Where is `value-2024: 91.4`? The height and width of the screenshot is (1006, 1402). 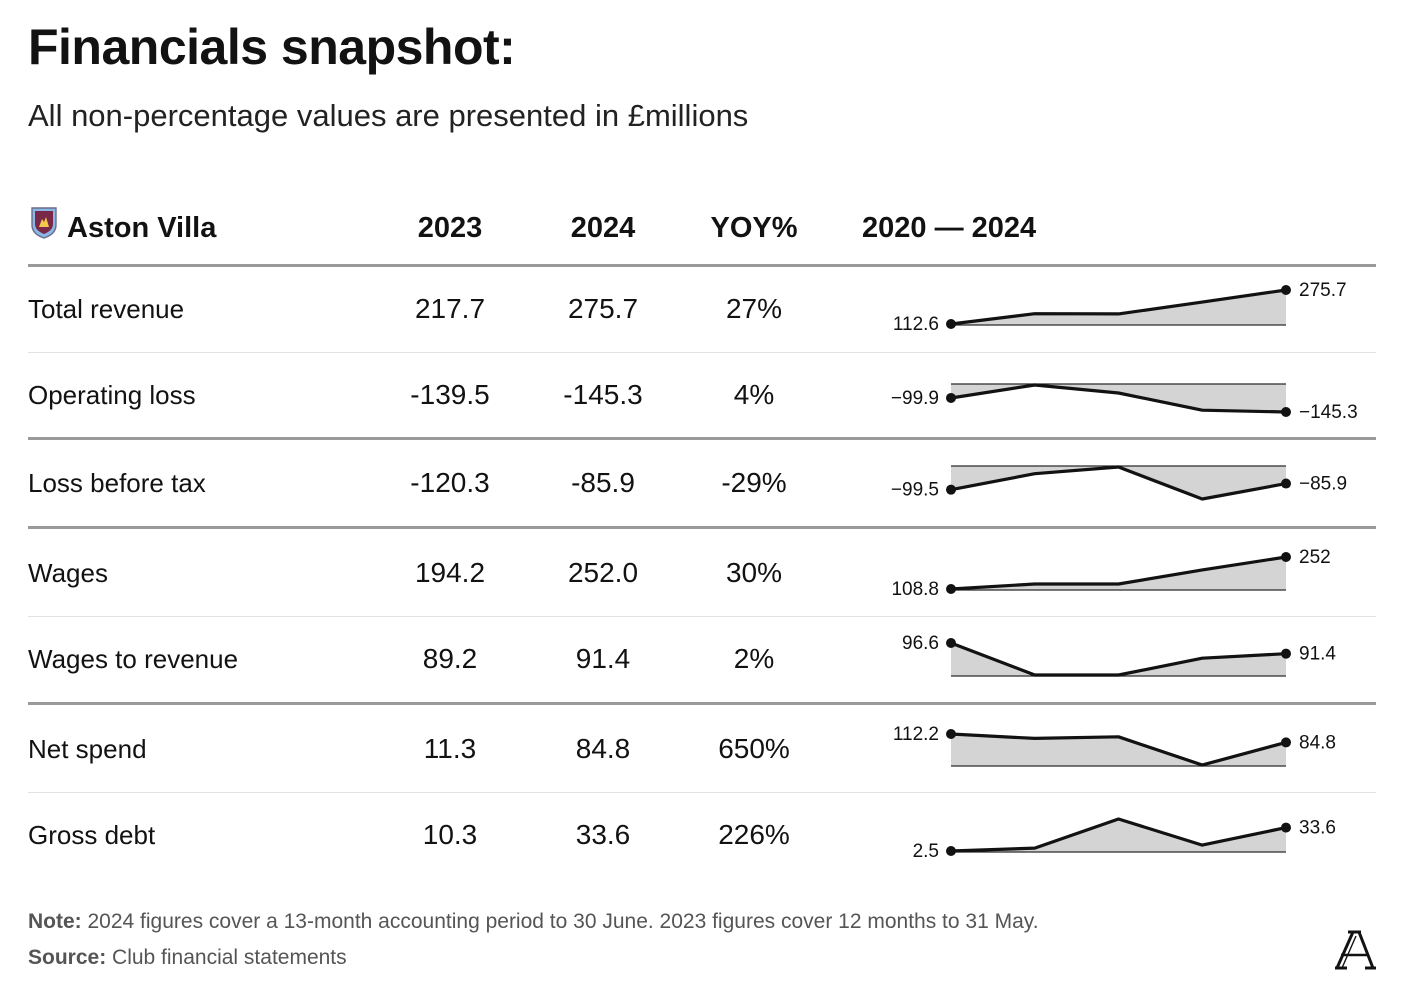
value-2024: 91.4 is located at coordinates (603, 658).